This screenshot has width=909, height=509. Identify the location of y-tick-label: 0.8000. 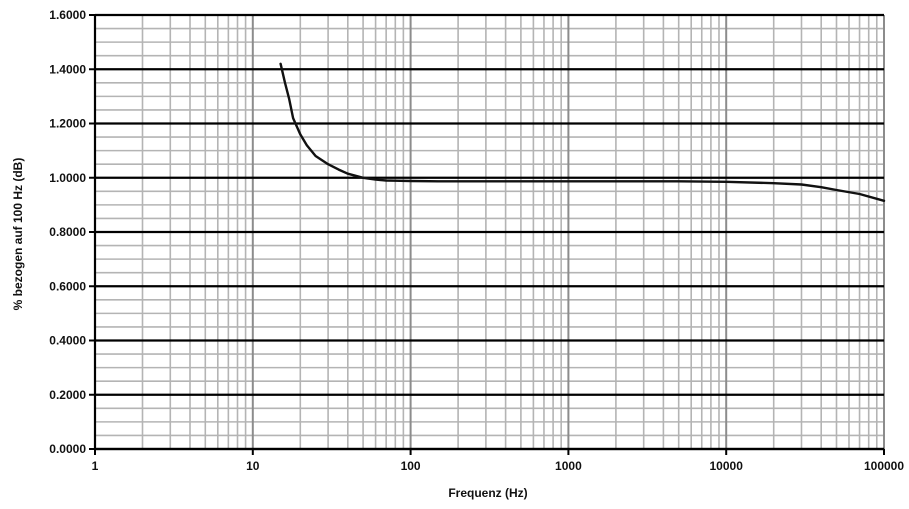
(67, 232).